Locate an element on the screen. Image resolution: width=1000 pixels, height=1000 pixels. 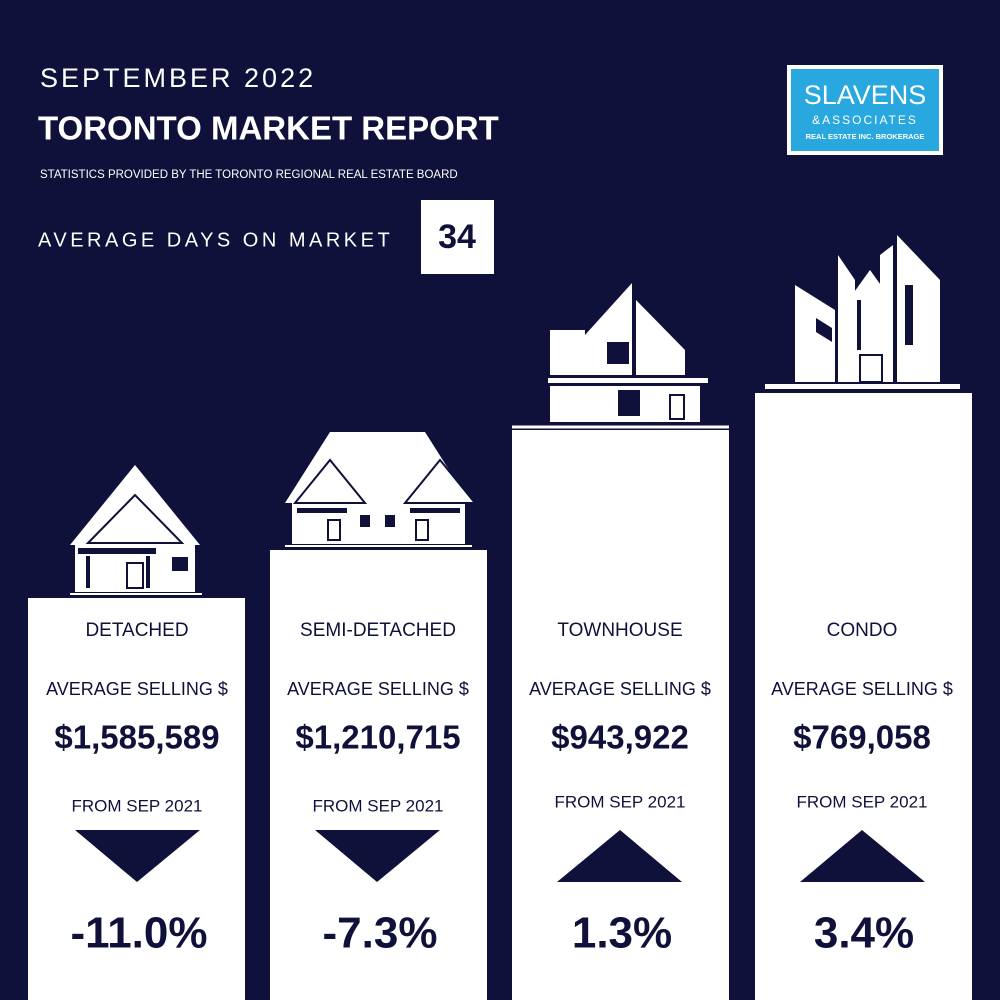
change: -11.0% is located at coordinates (139, 933).